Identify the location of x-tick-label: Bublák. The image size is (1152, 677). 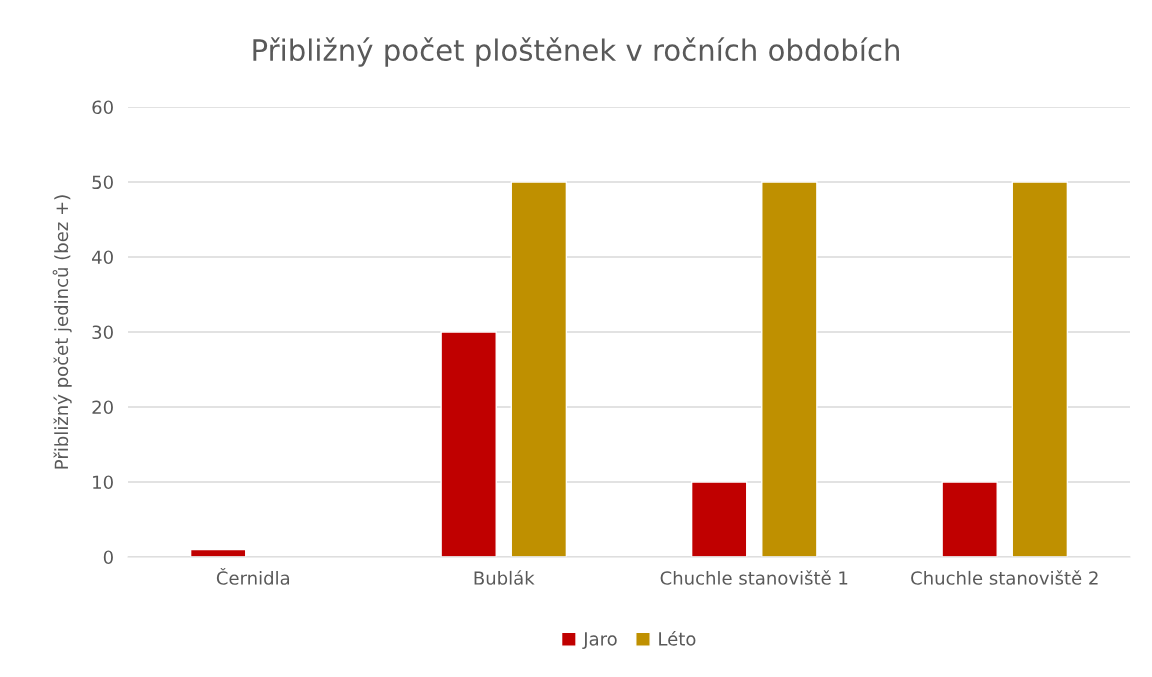
(504, 577).